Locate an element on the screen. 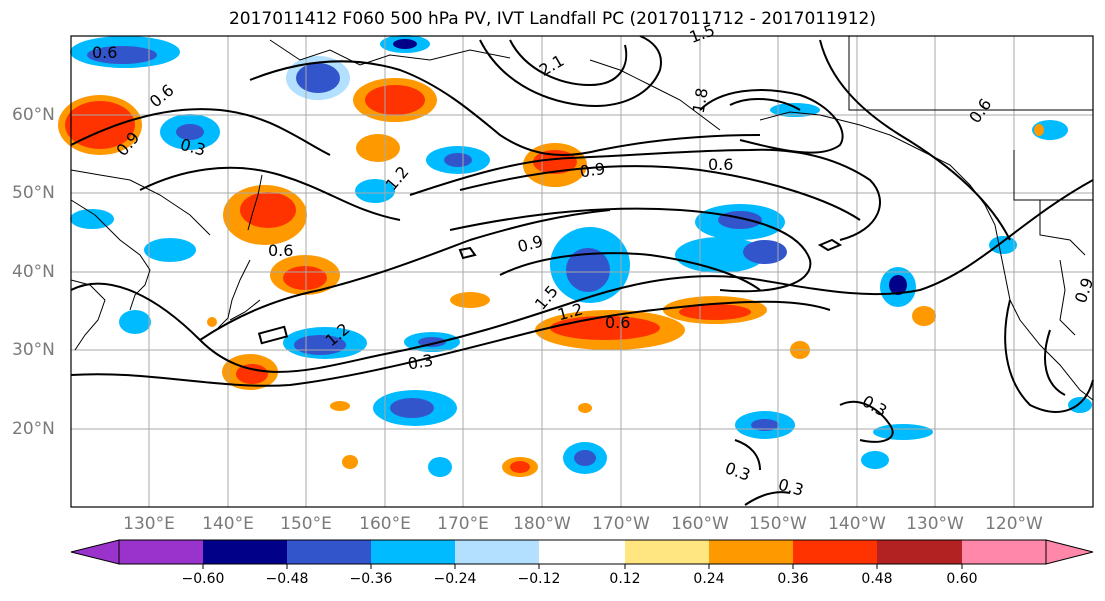 This screenshot has width=1105, height=601. lon-label: 130°E is located at coordinates (149, 524).